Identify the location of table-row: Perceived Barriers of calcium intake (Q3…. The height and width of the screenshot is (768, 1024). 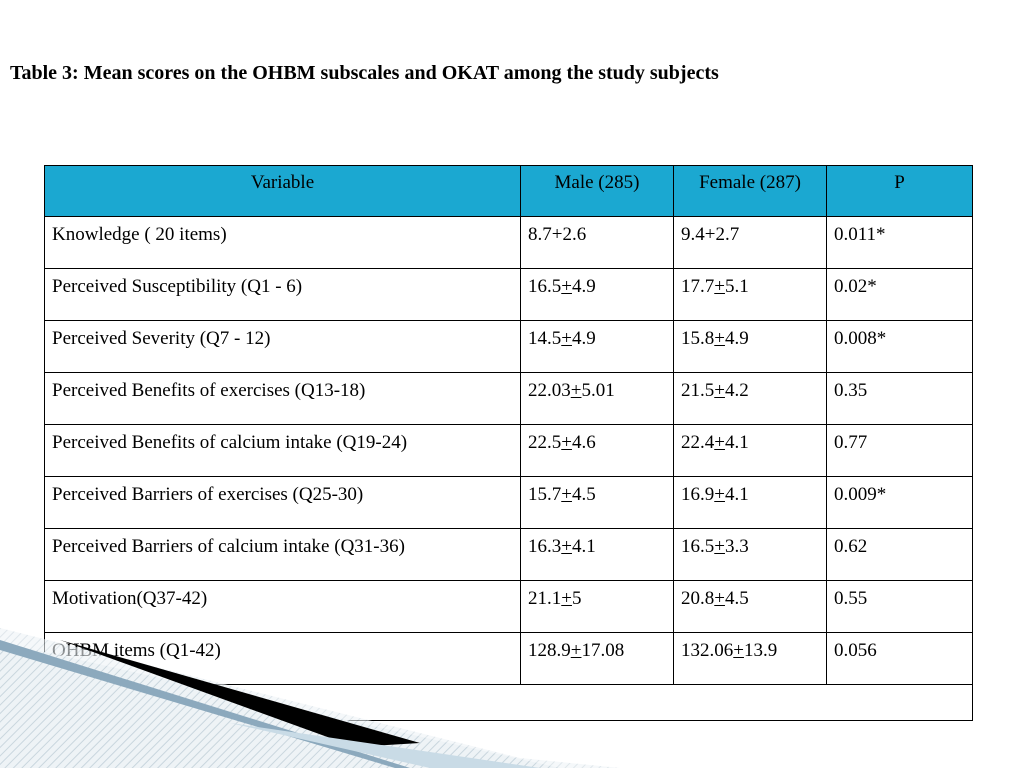
(508, 554).